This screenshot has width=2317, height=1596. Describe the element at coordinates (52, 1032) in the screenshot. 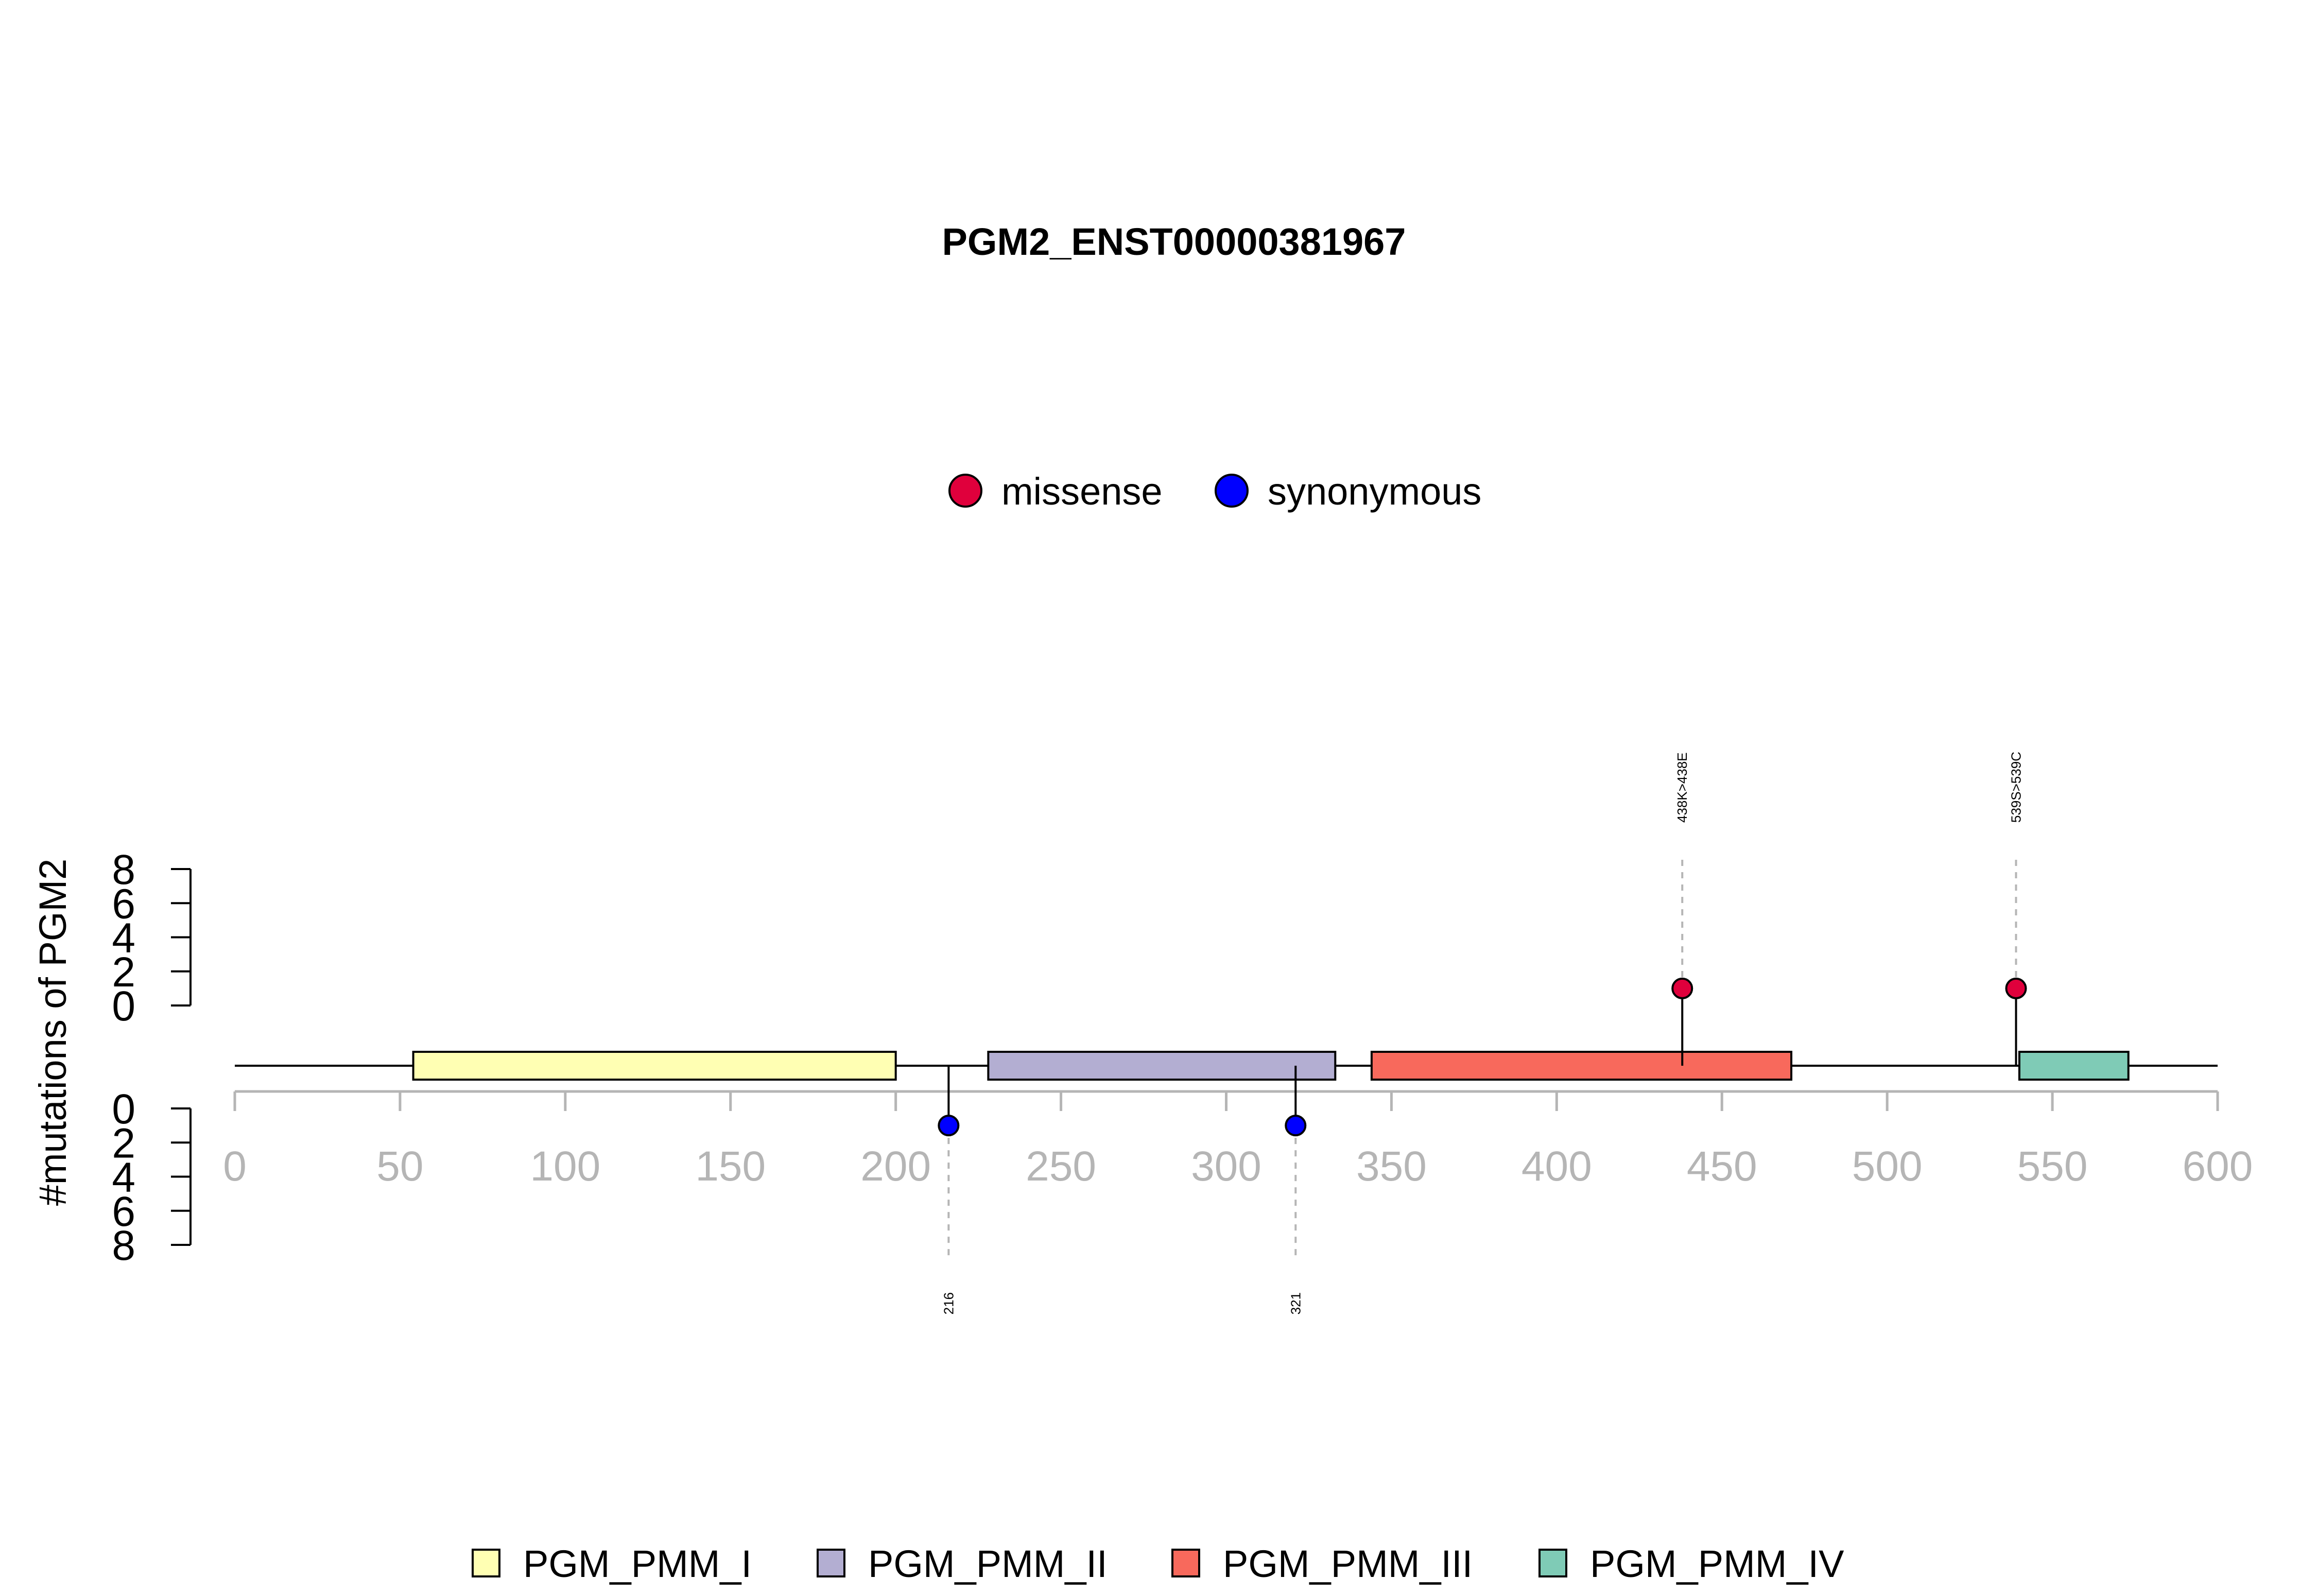

I see `y-axis-label: #mutations of PGM2` at that location.